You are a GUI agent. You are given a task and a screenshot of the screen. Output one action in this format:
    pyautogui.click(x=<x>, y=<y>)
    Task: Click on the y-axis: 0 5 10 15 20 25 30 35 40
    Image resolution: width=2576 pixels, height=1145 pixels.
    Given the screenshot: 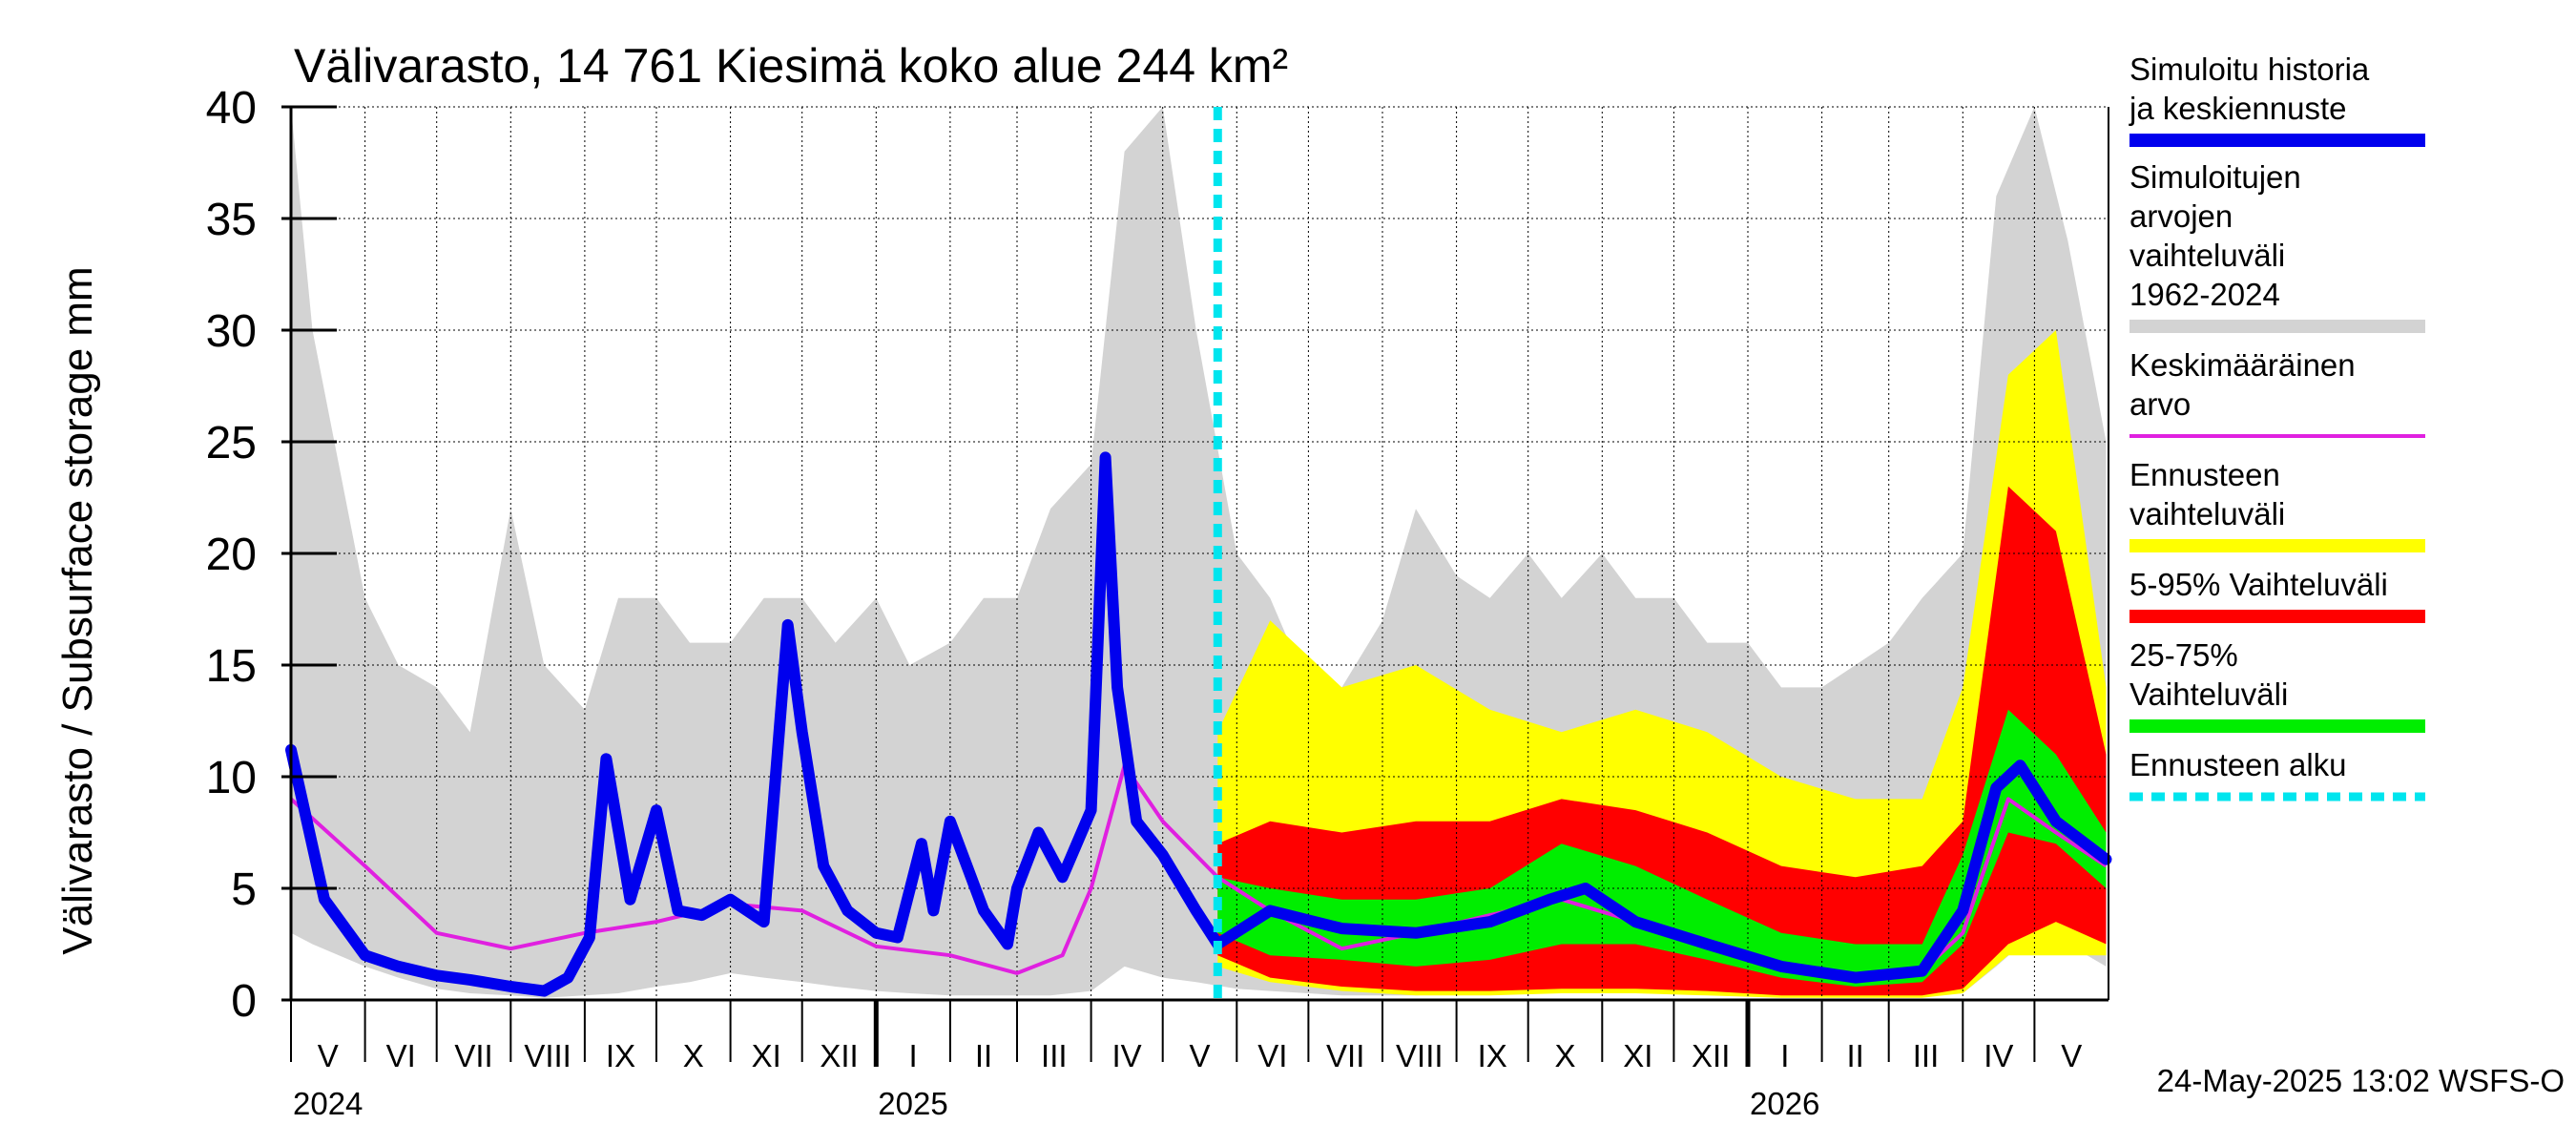 What is the action you would take?
    pyautogui.click(x=271, y=555)
    